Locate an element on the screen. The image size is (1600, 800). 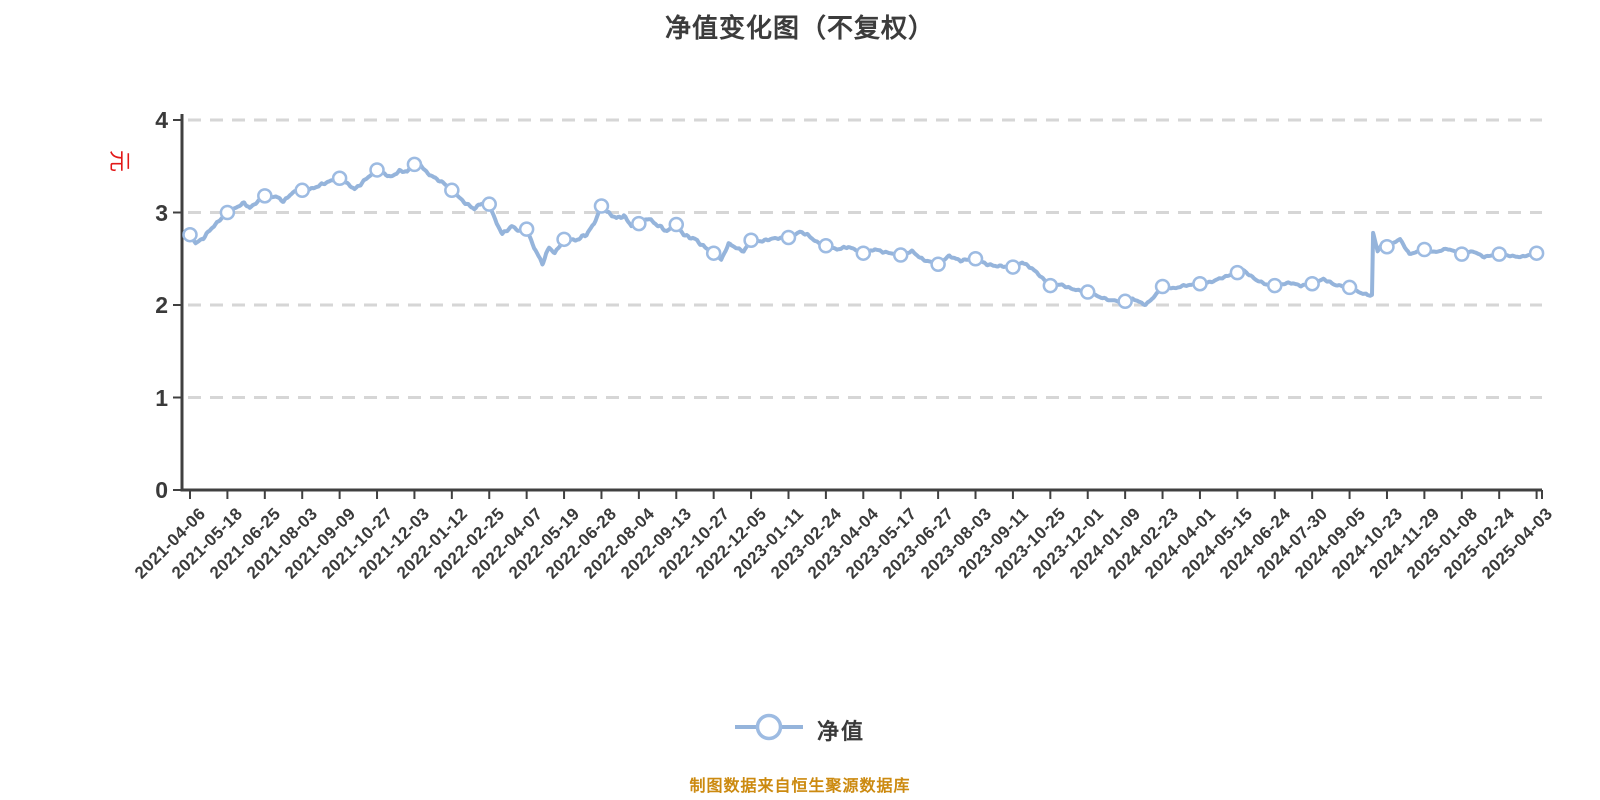
legend-item-netvalue: 净值 is located at coordinates (800, 729).